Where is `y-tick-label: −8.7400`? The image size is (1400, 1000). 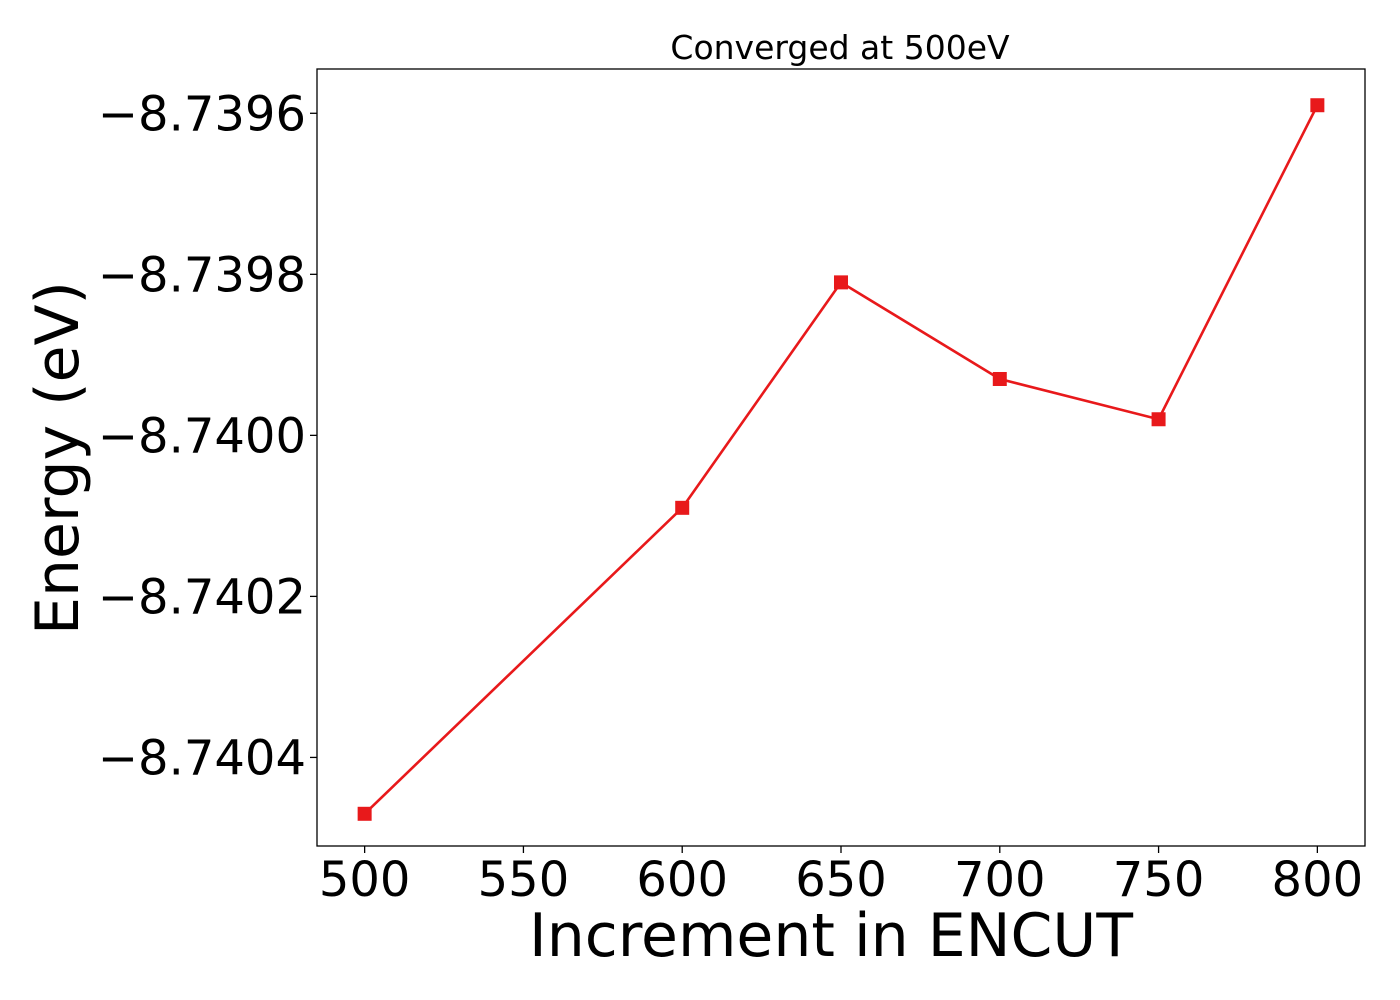 y-tick-label: −8.7400 is located at coordinates (202, 436).